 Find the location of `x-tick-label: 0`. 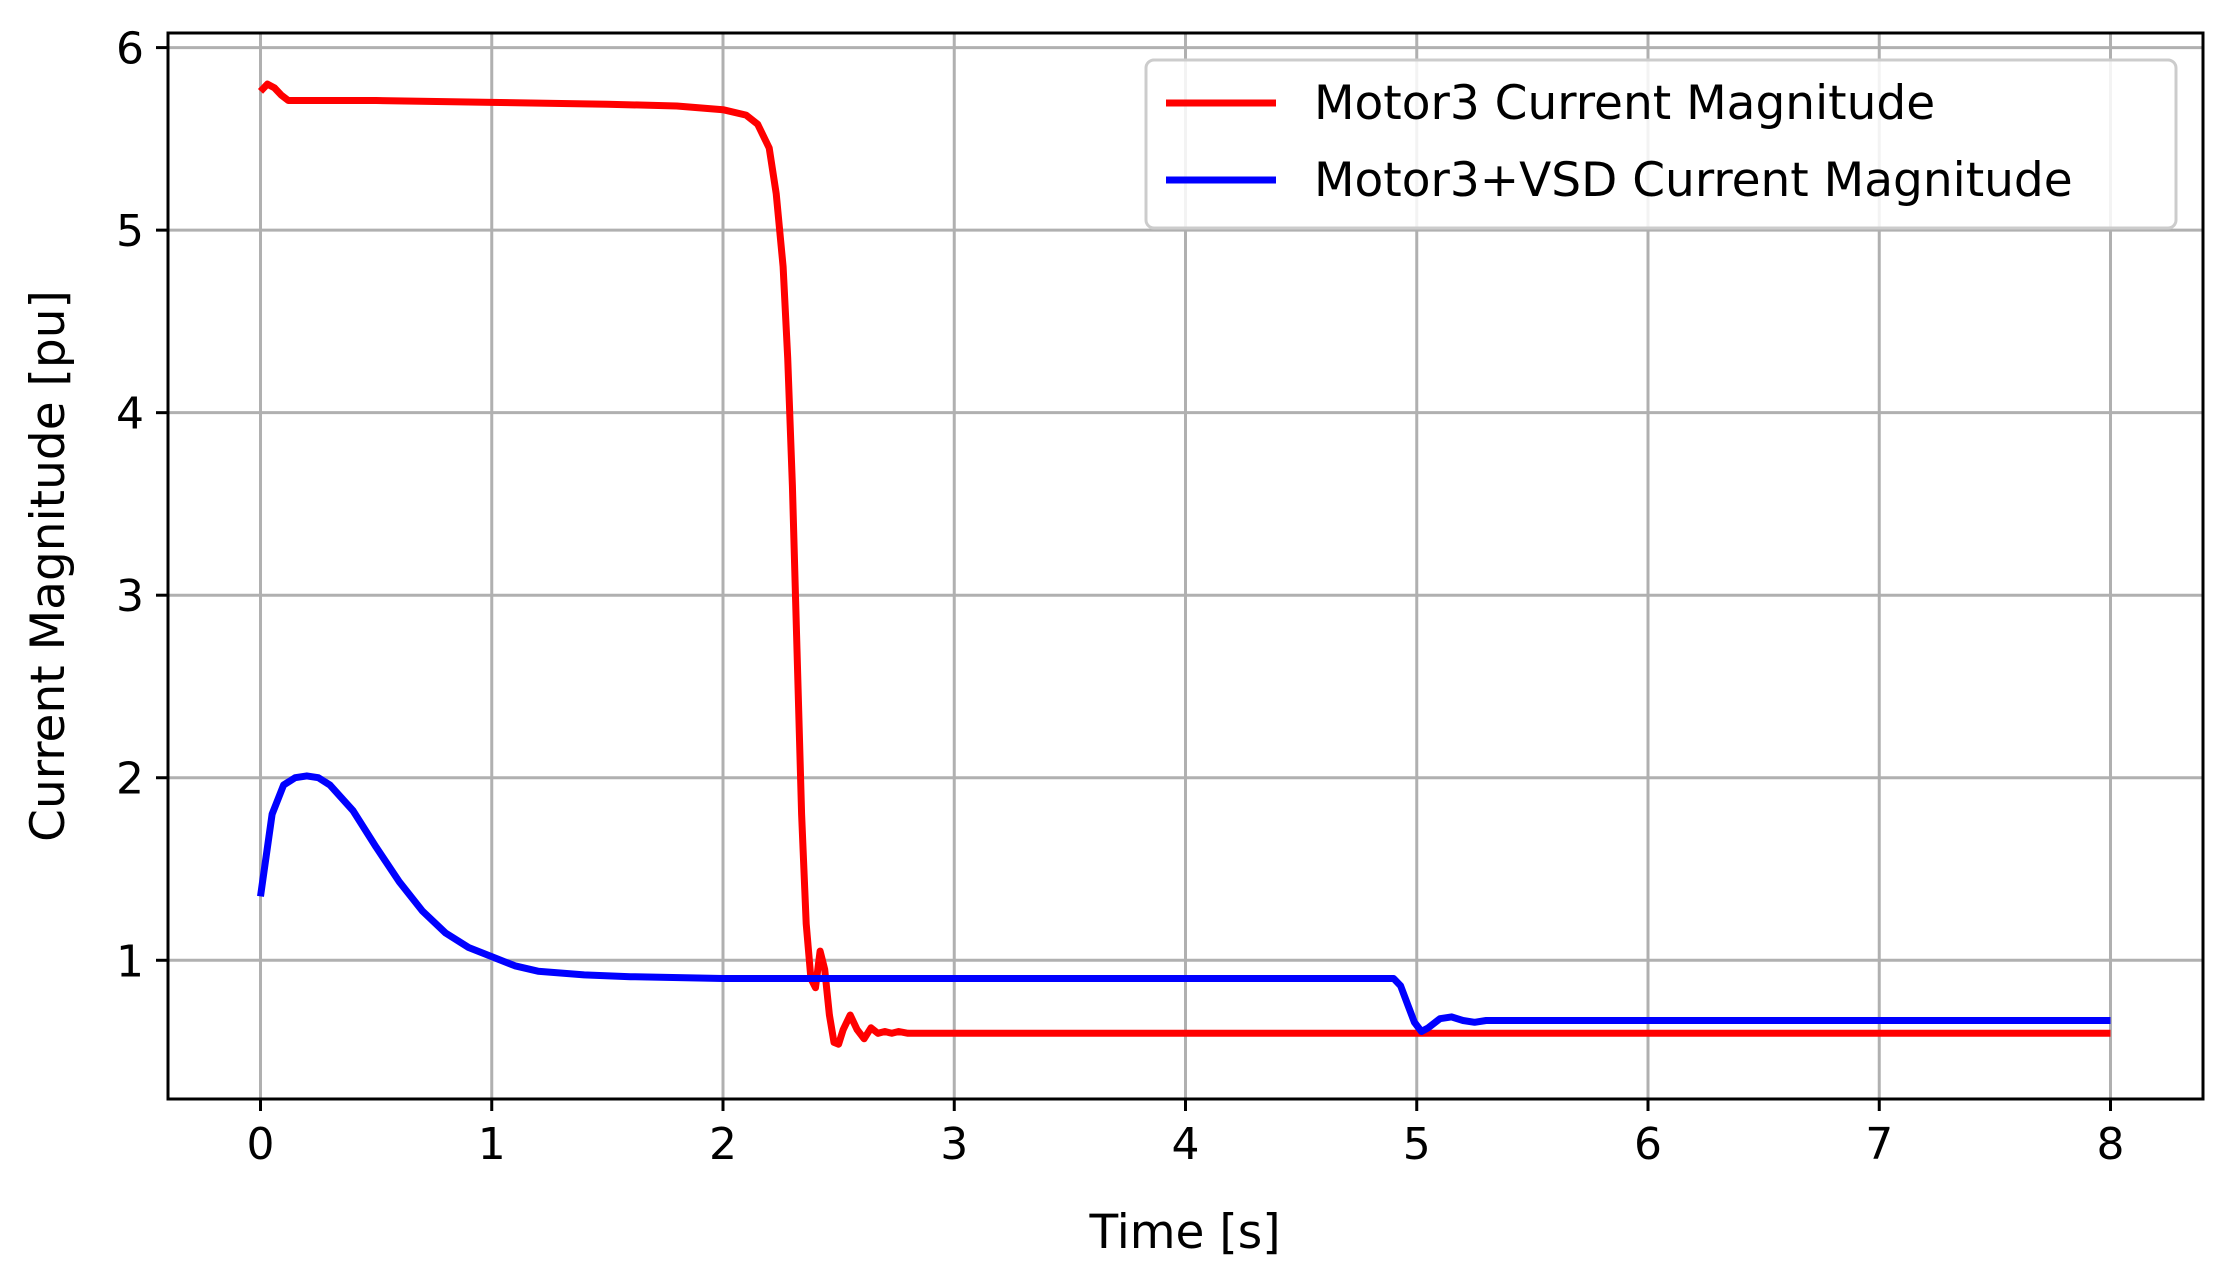

x-tick-label: 0 is located at coordinates (261, 1144).